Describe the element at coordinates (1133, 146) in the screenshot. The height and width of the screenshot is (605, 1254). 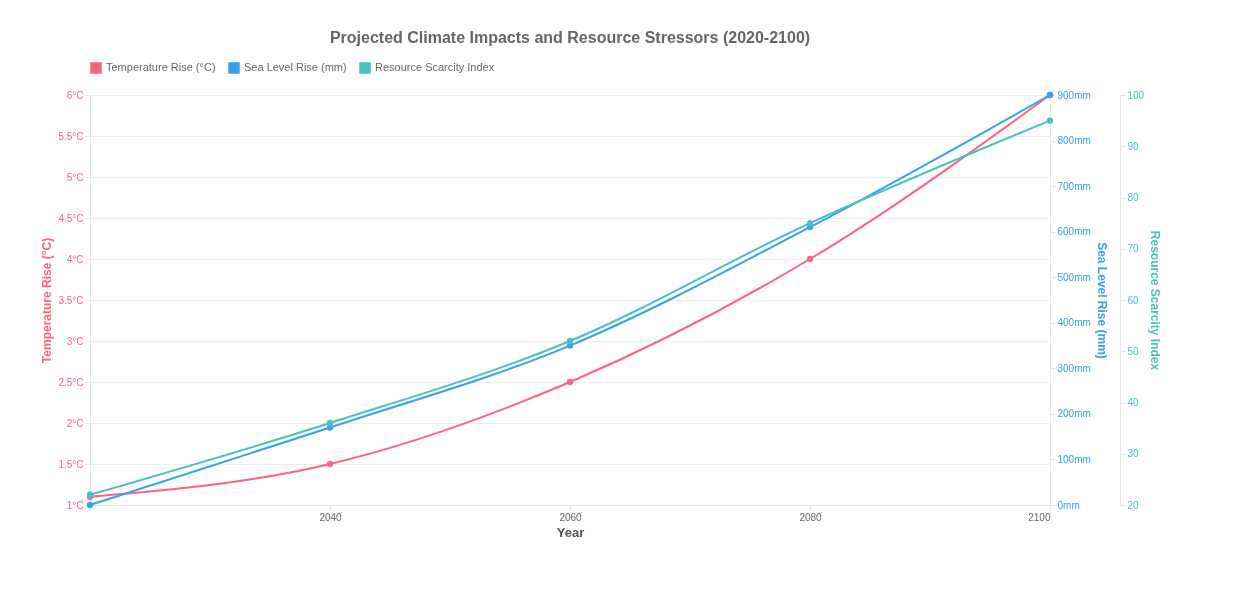
I see `y3-tick-label: 90` at that location.